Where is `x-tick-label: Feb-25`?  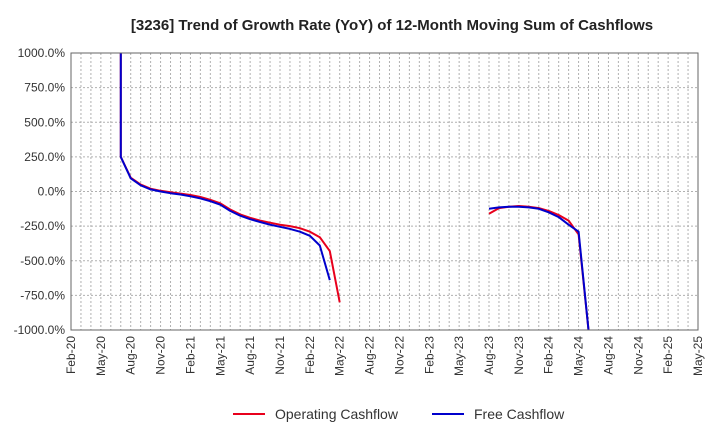 x-tick-label: Feb-25 is located at coordinates (668, 355).